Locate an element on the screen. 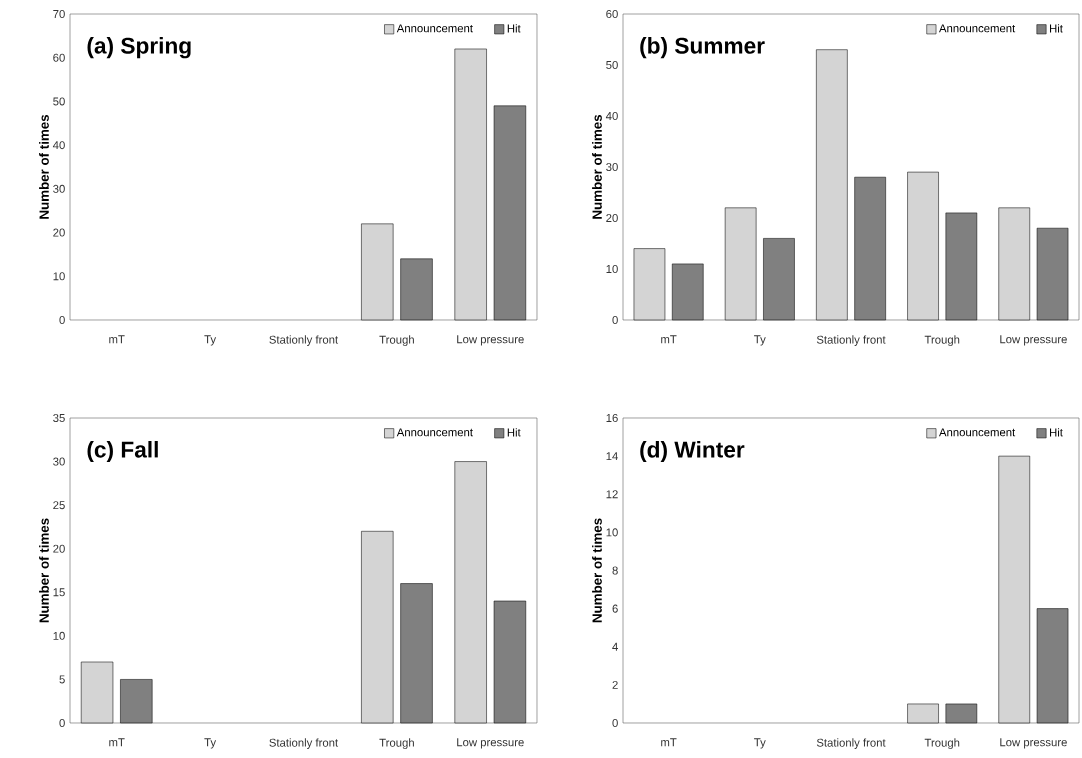 Image resolution: width=1082 pixels, height=758 pixels. text: (d) Winter is located at coordinates (692, 451).